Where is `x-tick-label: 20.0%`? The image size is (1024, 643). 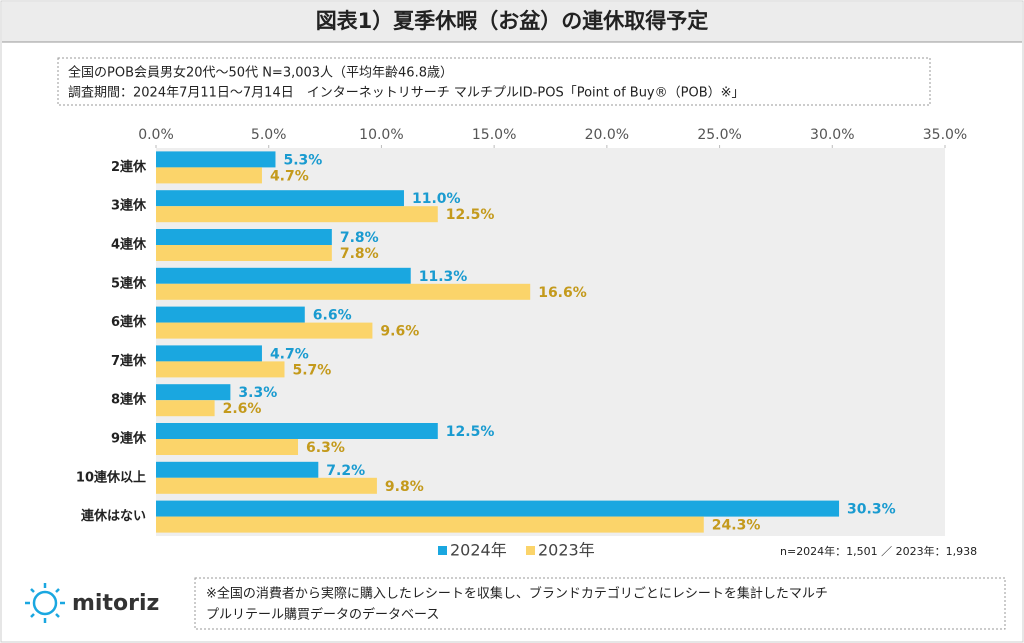 x-tick-label: 20.0% is located at coordinates (607, 135).